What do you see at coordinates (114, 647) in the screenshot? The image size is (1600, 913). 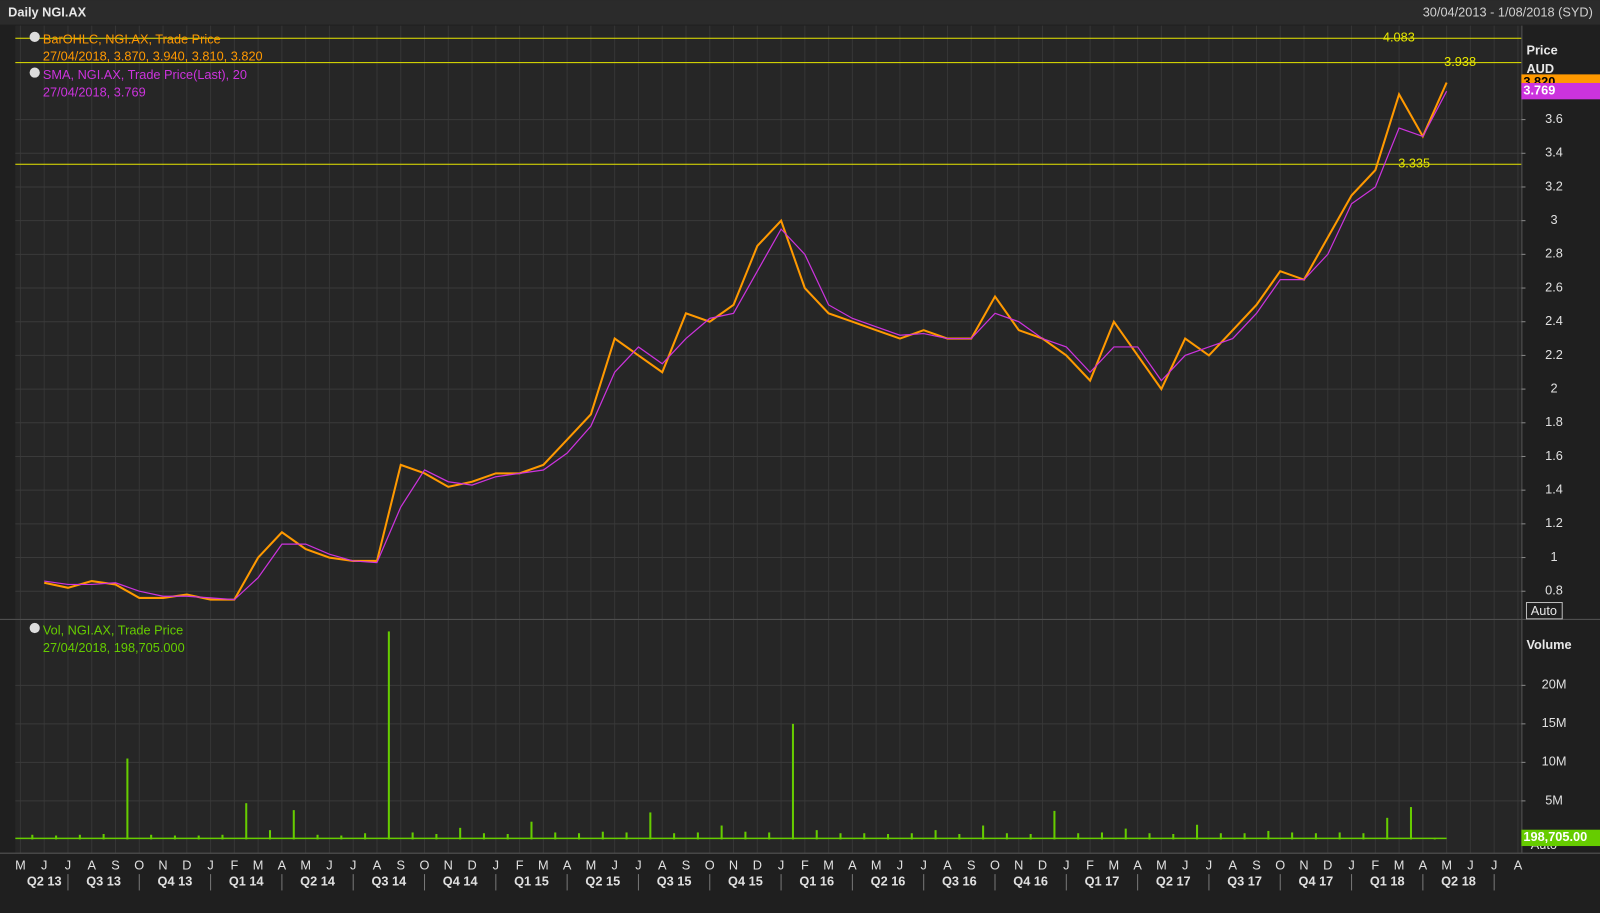 I see `legend-detail: 27/04/2018, 198,705.000` at bounding box center [114, 647].